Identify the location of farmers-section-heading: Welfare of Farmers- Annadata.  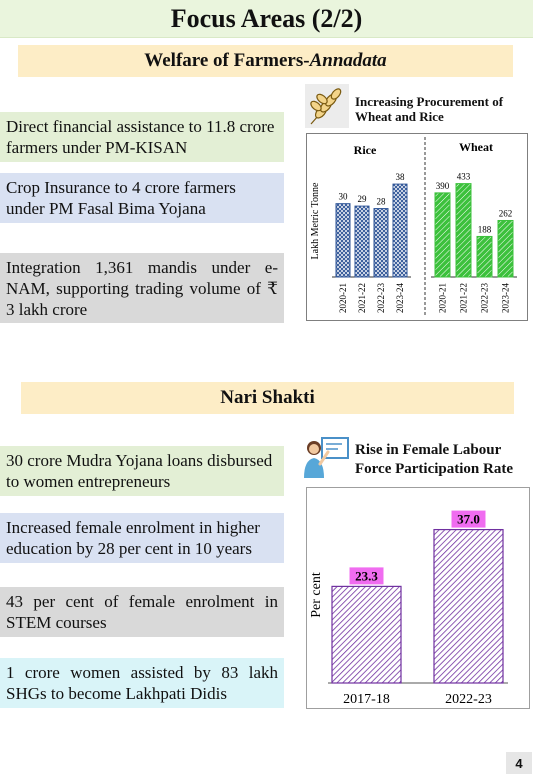
(265, 61).